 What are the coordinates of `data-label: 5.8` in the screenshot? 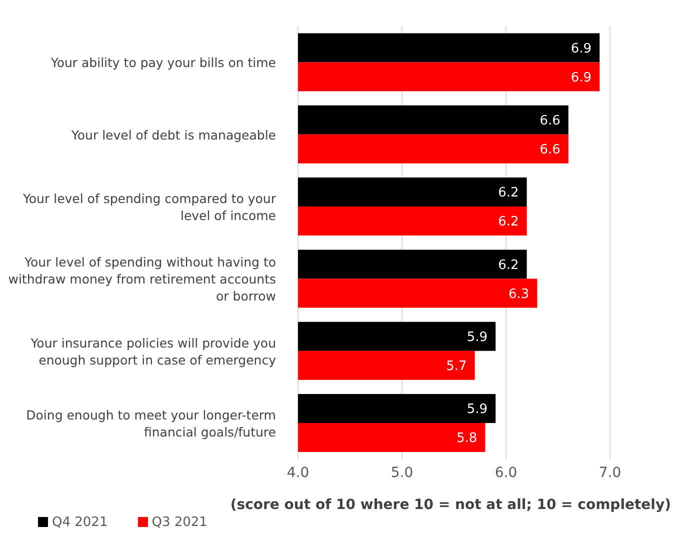 It's located at (467, 438).